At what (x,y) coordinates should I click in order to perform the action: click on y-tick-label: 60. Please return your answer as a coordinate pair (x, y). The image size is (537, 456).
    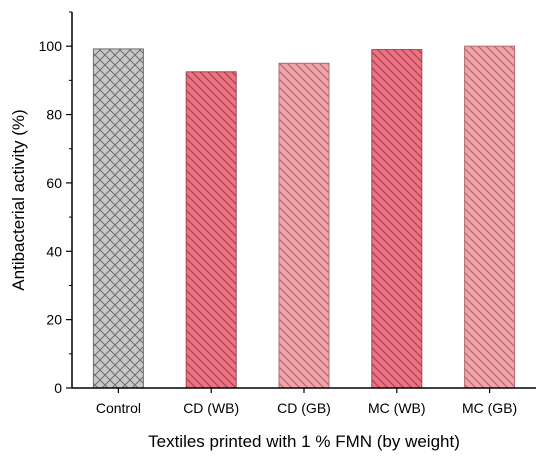
    Looking at the image, I should click on (54, 183).